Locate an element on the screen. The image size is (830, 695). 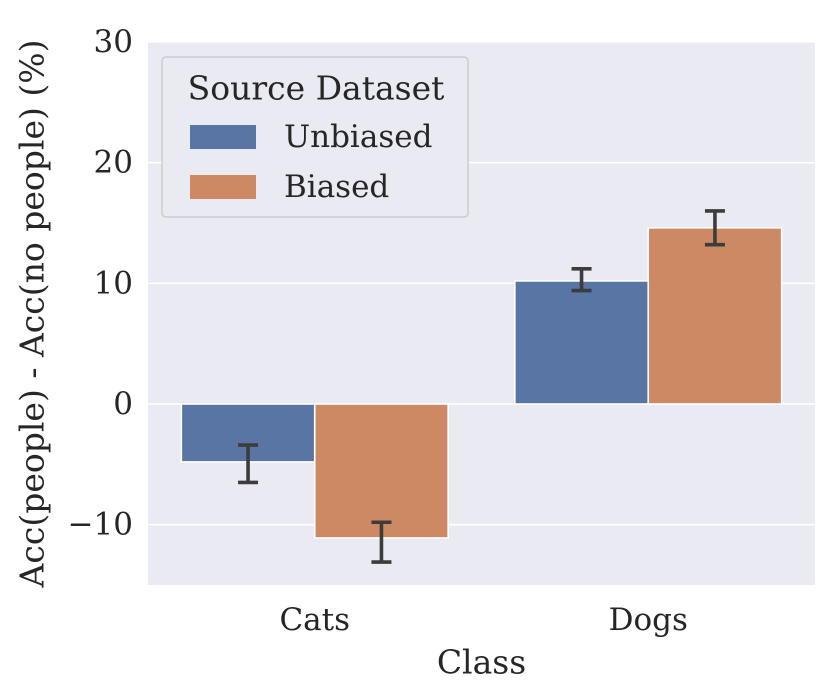
bar-biased-dogs is located at coordinates (715, 316).